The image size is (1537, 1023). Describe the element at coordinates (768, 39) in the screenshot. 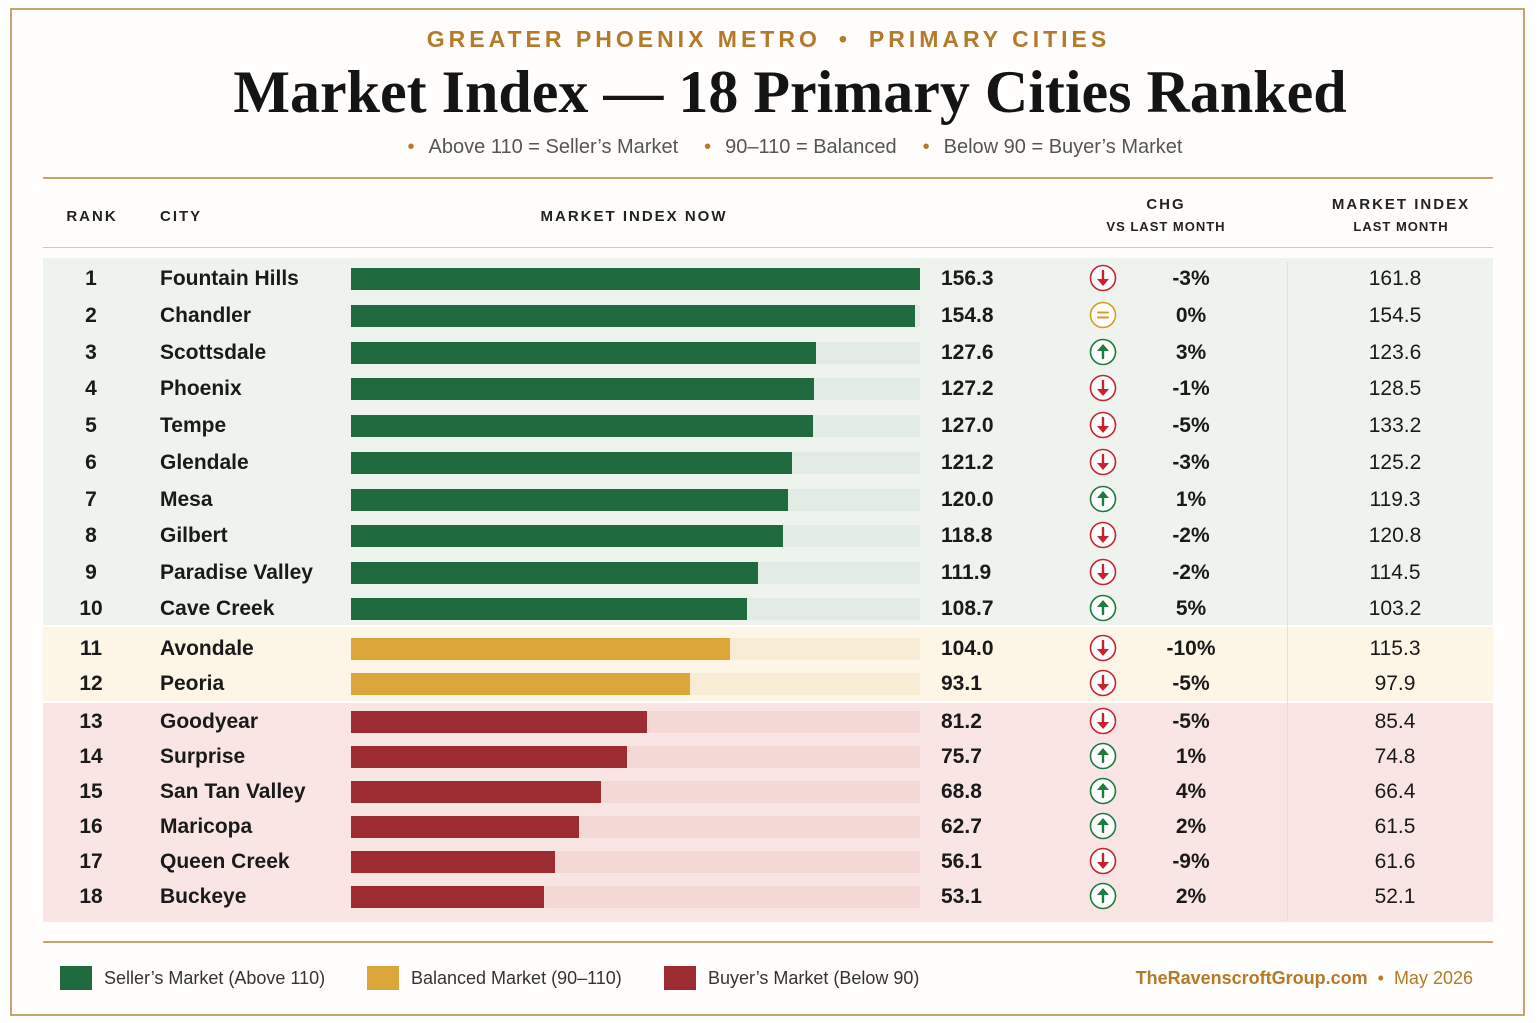

I see `kicker: GREATER PHOENIX METRO • PRIMARY CITIES` at that location.